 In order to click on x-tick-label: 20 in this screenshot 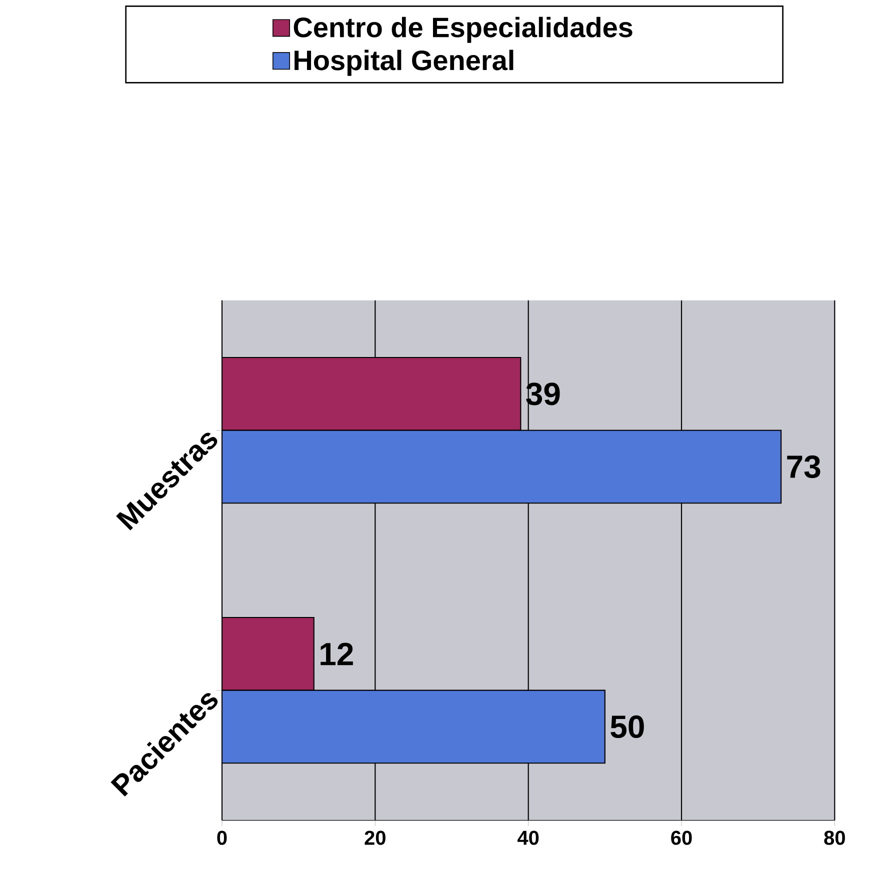, I will do `click(375, 837)`.